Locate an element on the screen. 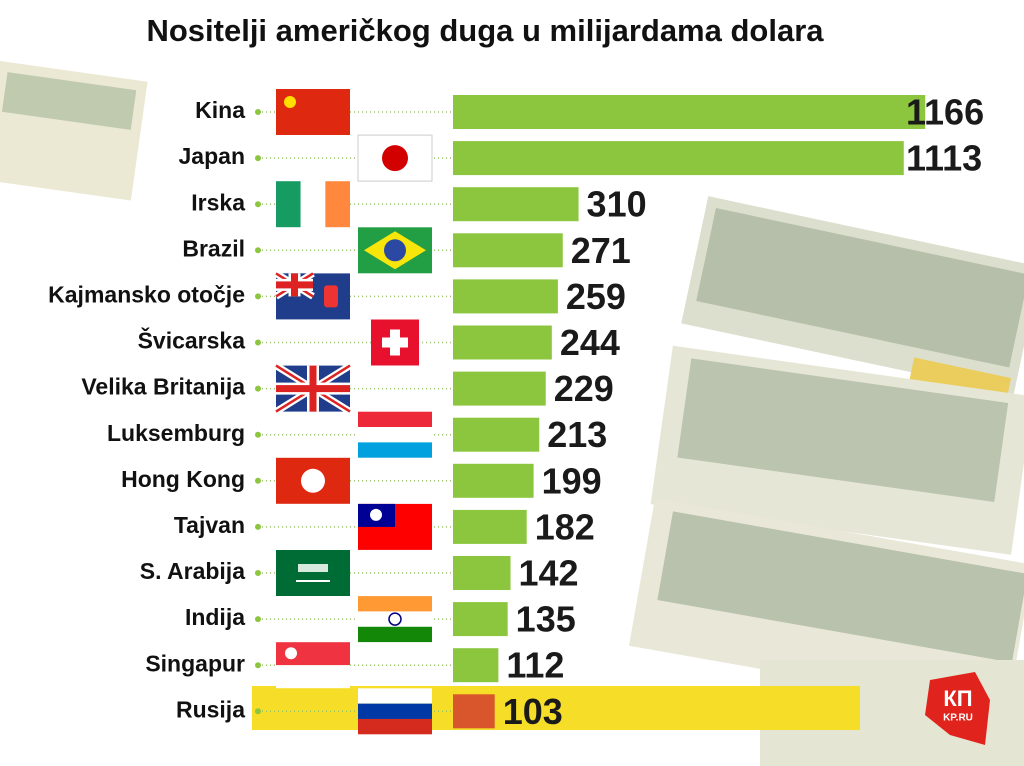  flag-wheel is located at coordinates (395, 619).